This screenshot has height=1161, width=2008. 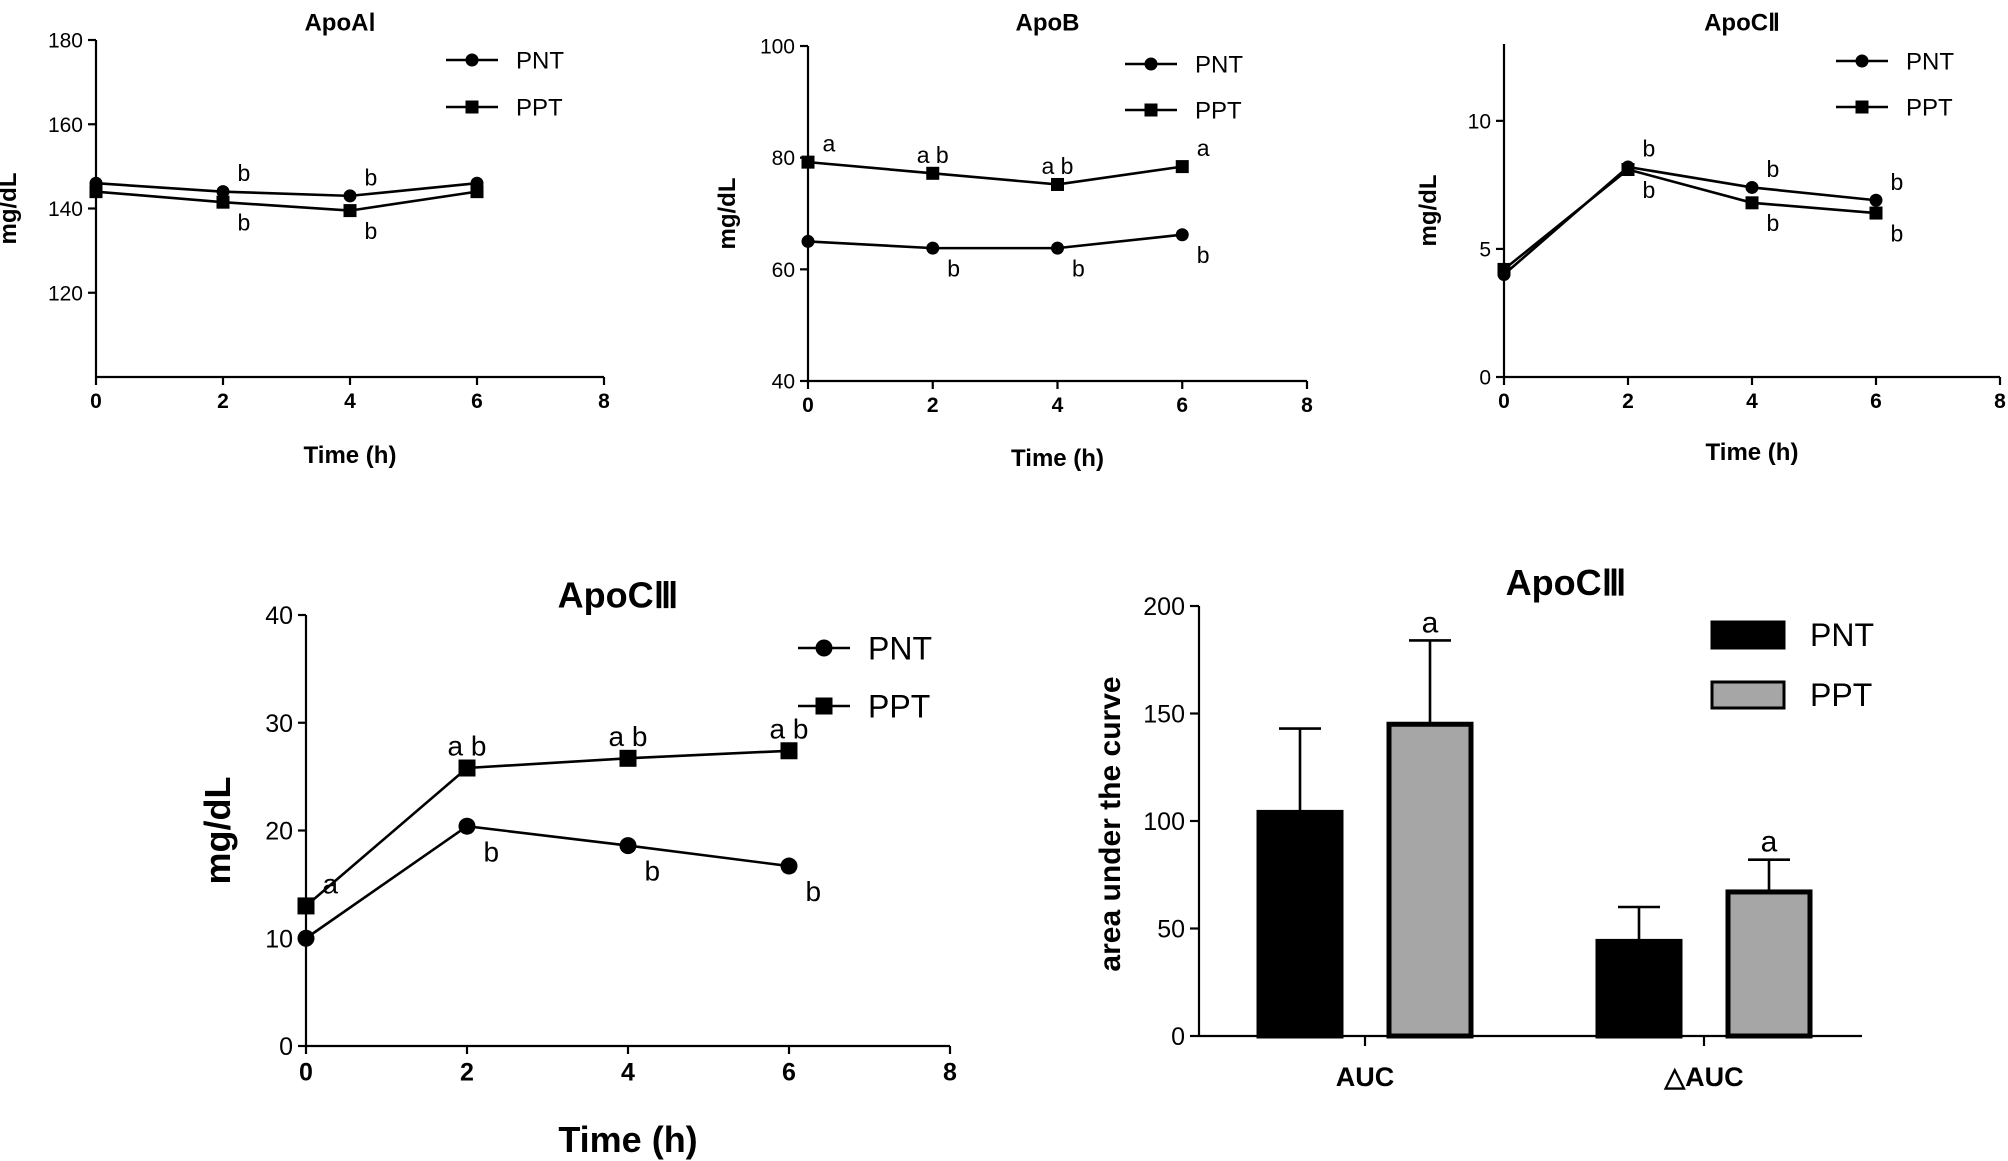 What do you see at coordinates (1164, 607) in the screenshot?
I see `y-tick-label: 200` at bounding box center [1164, 607].